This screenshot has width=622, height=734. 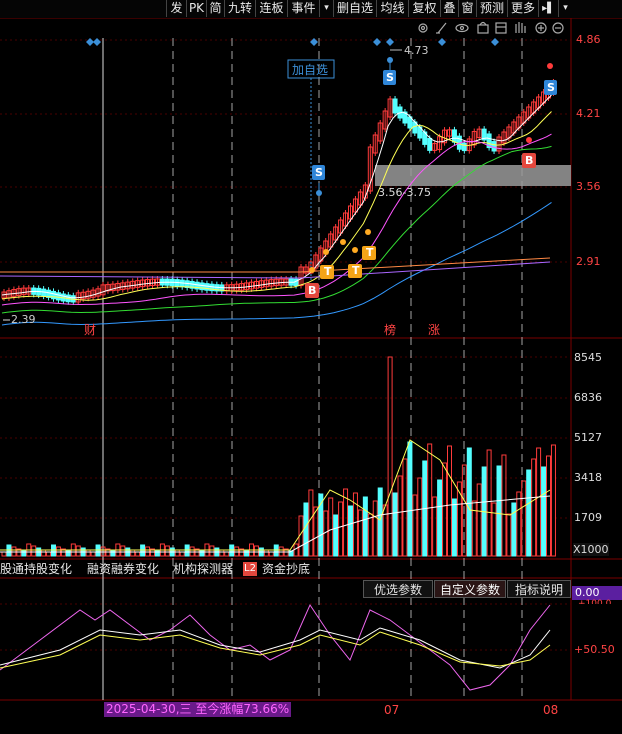 I want to click on month-label-07: 07, so click(x=392, y=710).